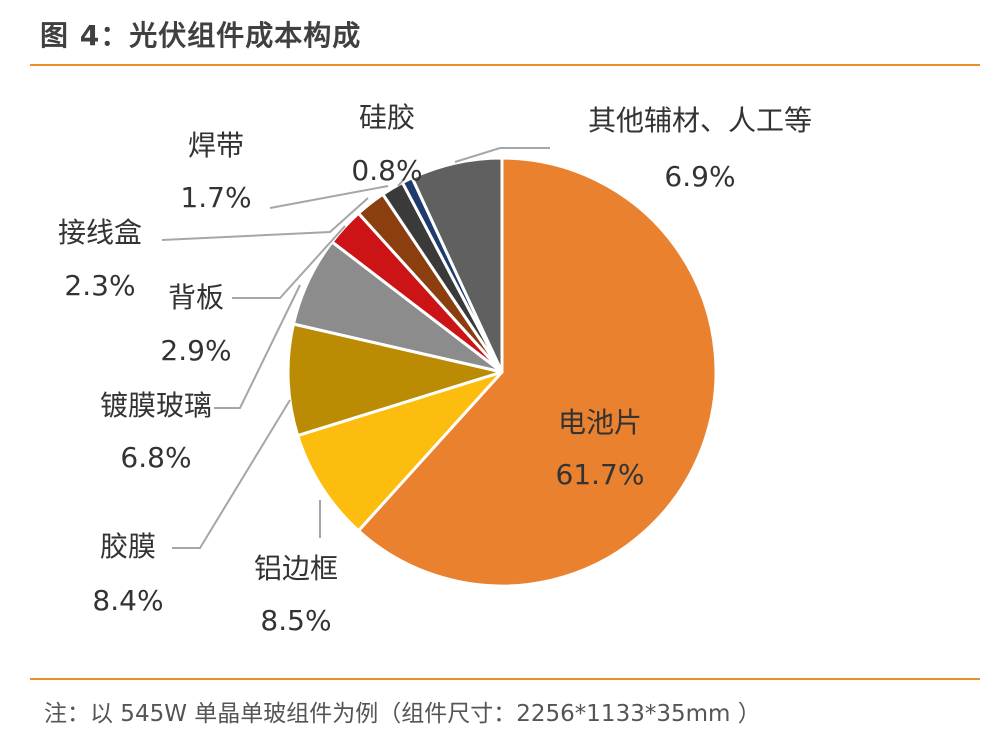 This screenshot has width=1000, height=742. What do you see at coordinates (127, 600) in the screenshot?
I see `slice-3-value-label: 8.4%` at bounding box center [127, 600].